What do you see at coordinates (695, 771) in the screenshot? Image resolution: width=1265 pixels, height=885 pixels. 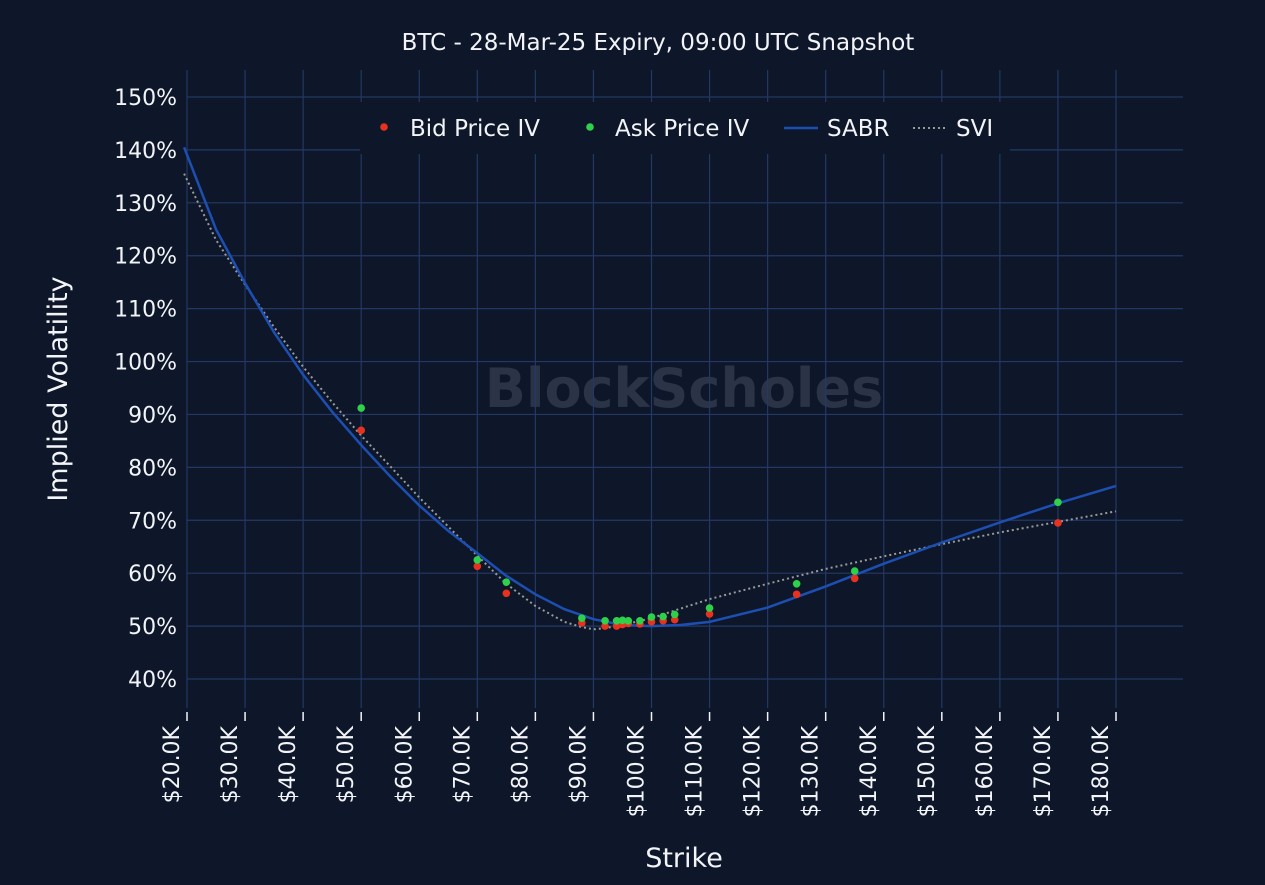 I see `x-tick-label: $110.0K` at bounding box center [695, 771].